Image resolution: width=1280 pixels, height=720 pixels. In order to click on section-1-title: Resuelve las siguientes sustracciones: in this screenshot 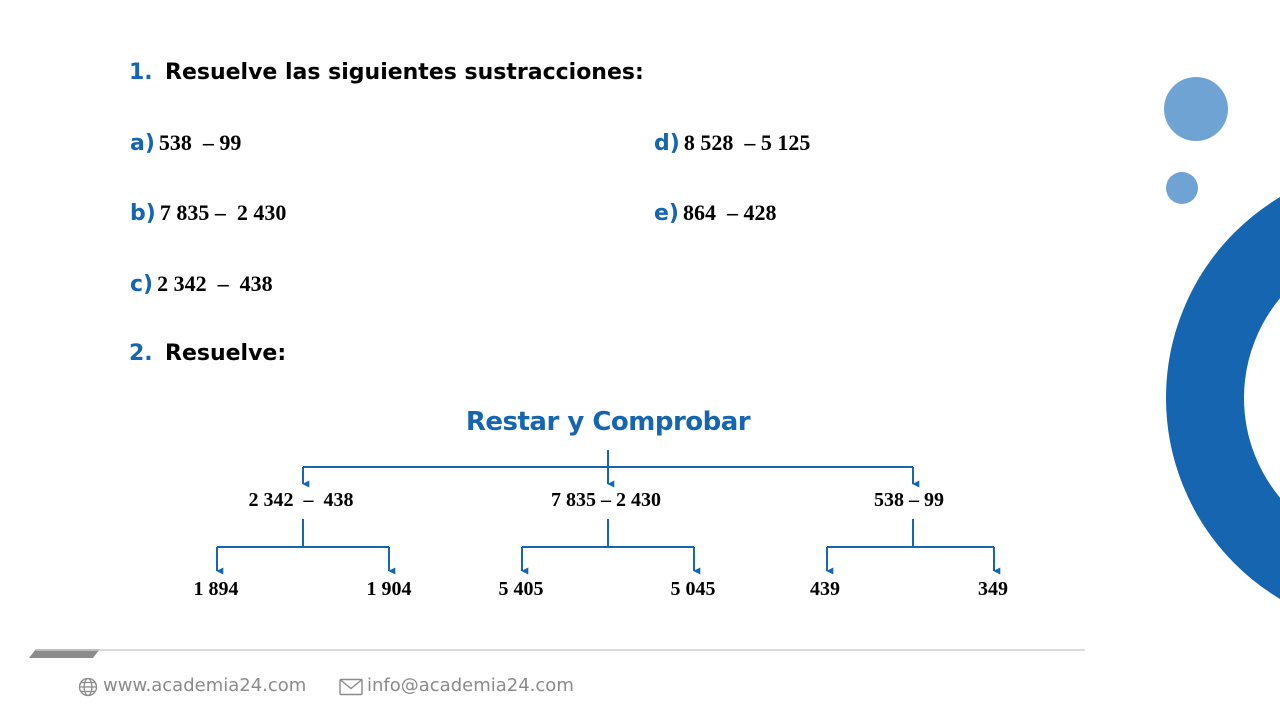, I will do `click(404, 72)`.